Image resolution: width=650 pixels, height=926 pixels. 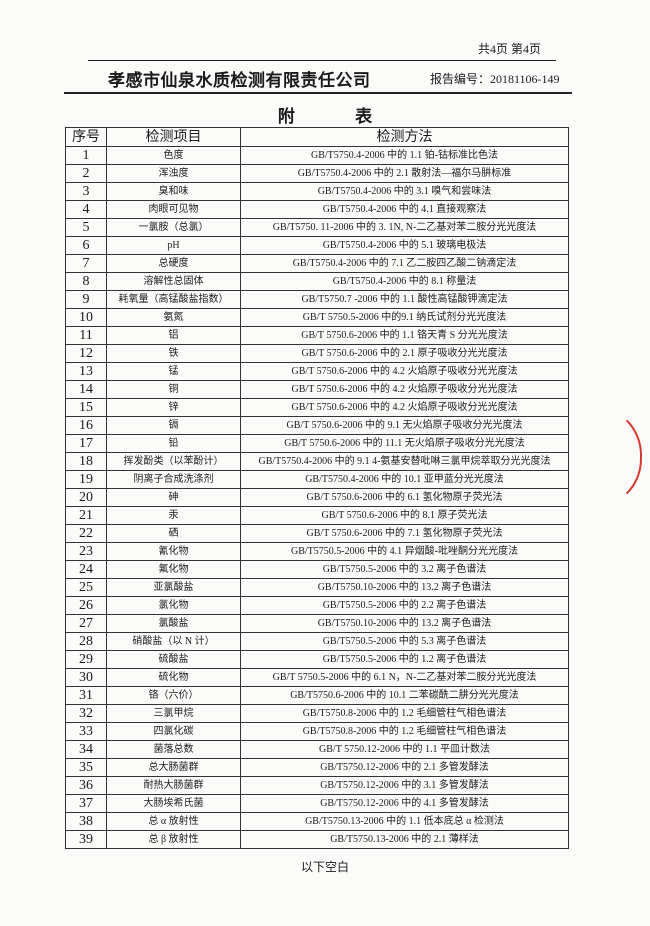 I want to click on cell-method: GB/T 5750.6-2006 中的 7.1 氢化物原子荧光法, so click(x=404, y=533).